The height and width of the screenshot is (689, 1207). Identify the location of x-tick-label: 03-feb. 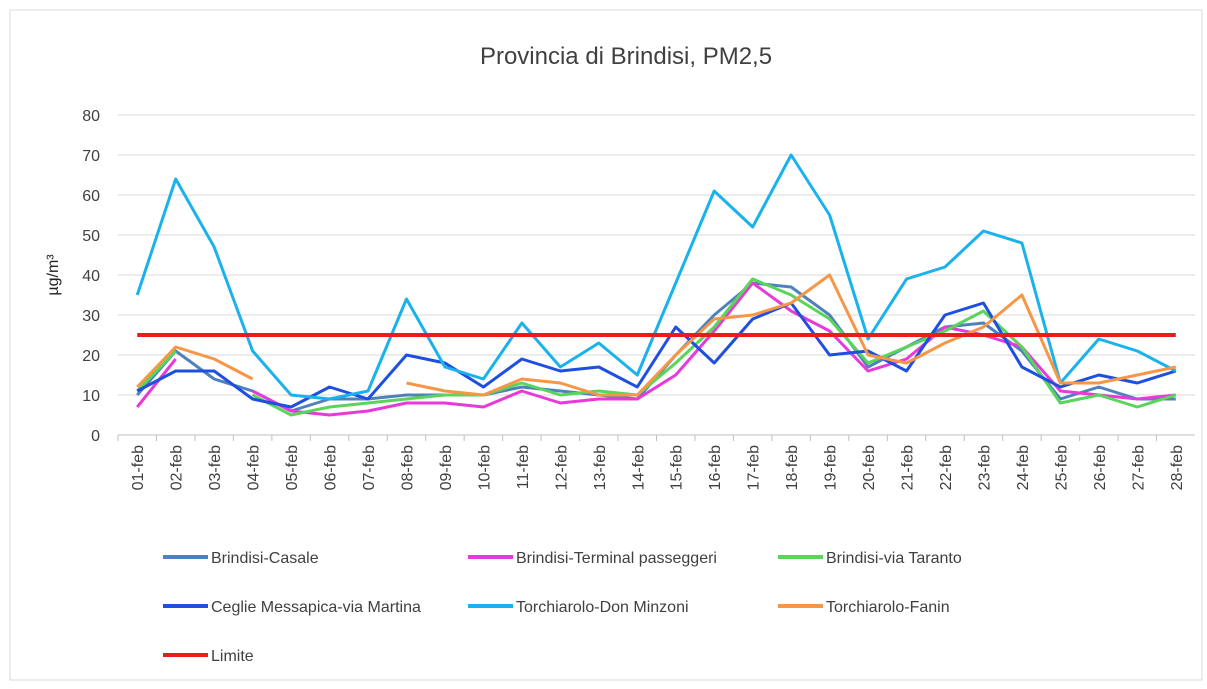
(215, 467).